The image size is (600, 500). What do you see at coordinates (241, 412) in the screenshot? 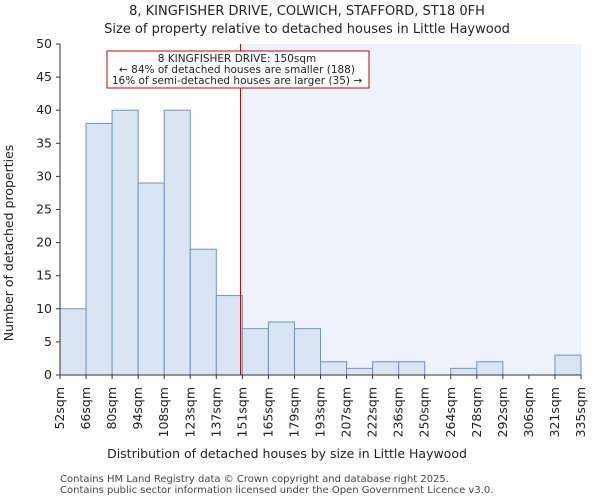
I see `x-tick-label: 151sqm` at bounding box center [241, 412].